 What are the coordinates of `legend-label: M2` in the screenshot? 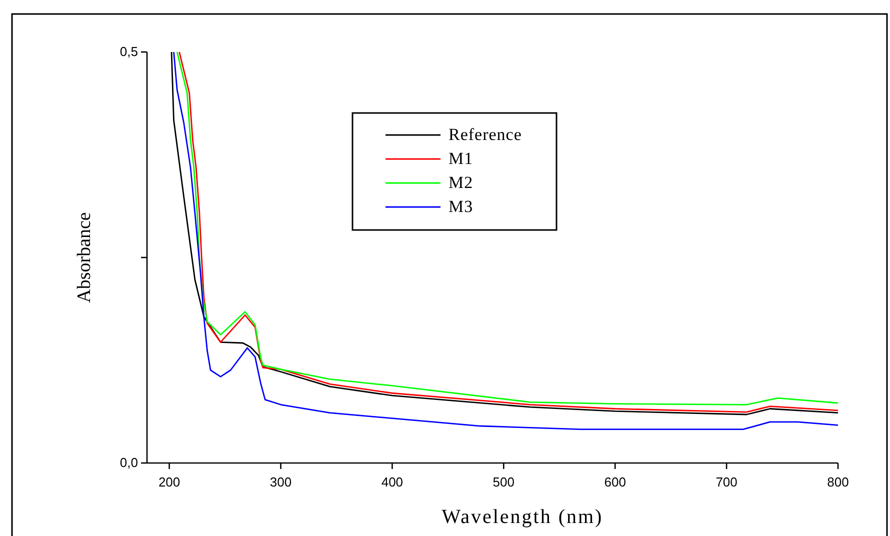 It's located at (461, 182).